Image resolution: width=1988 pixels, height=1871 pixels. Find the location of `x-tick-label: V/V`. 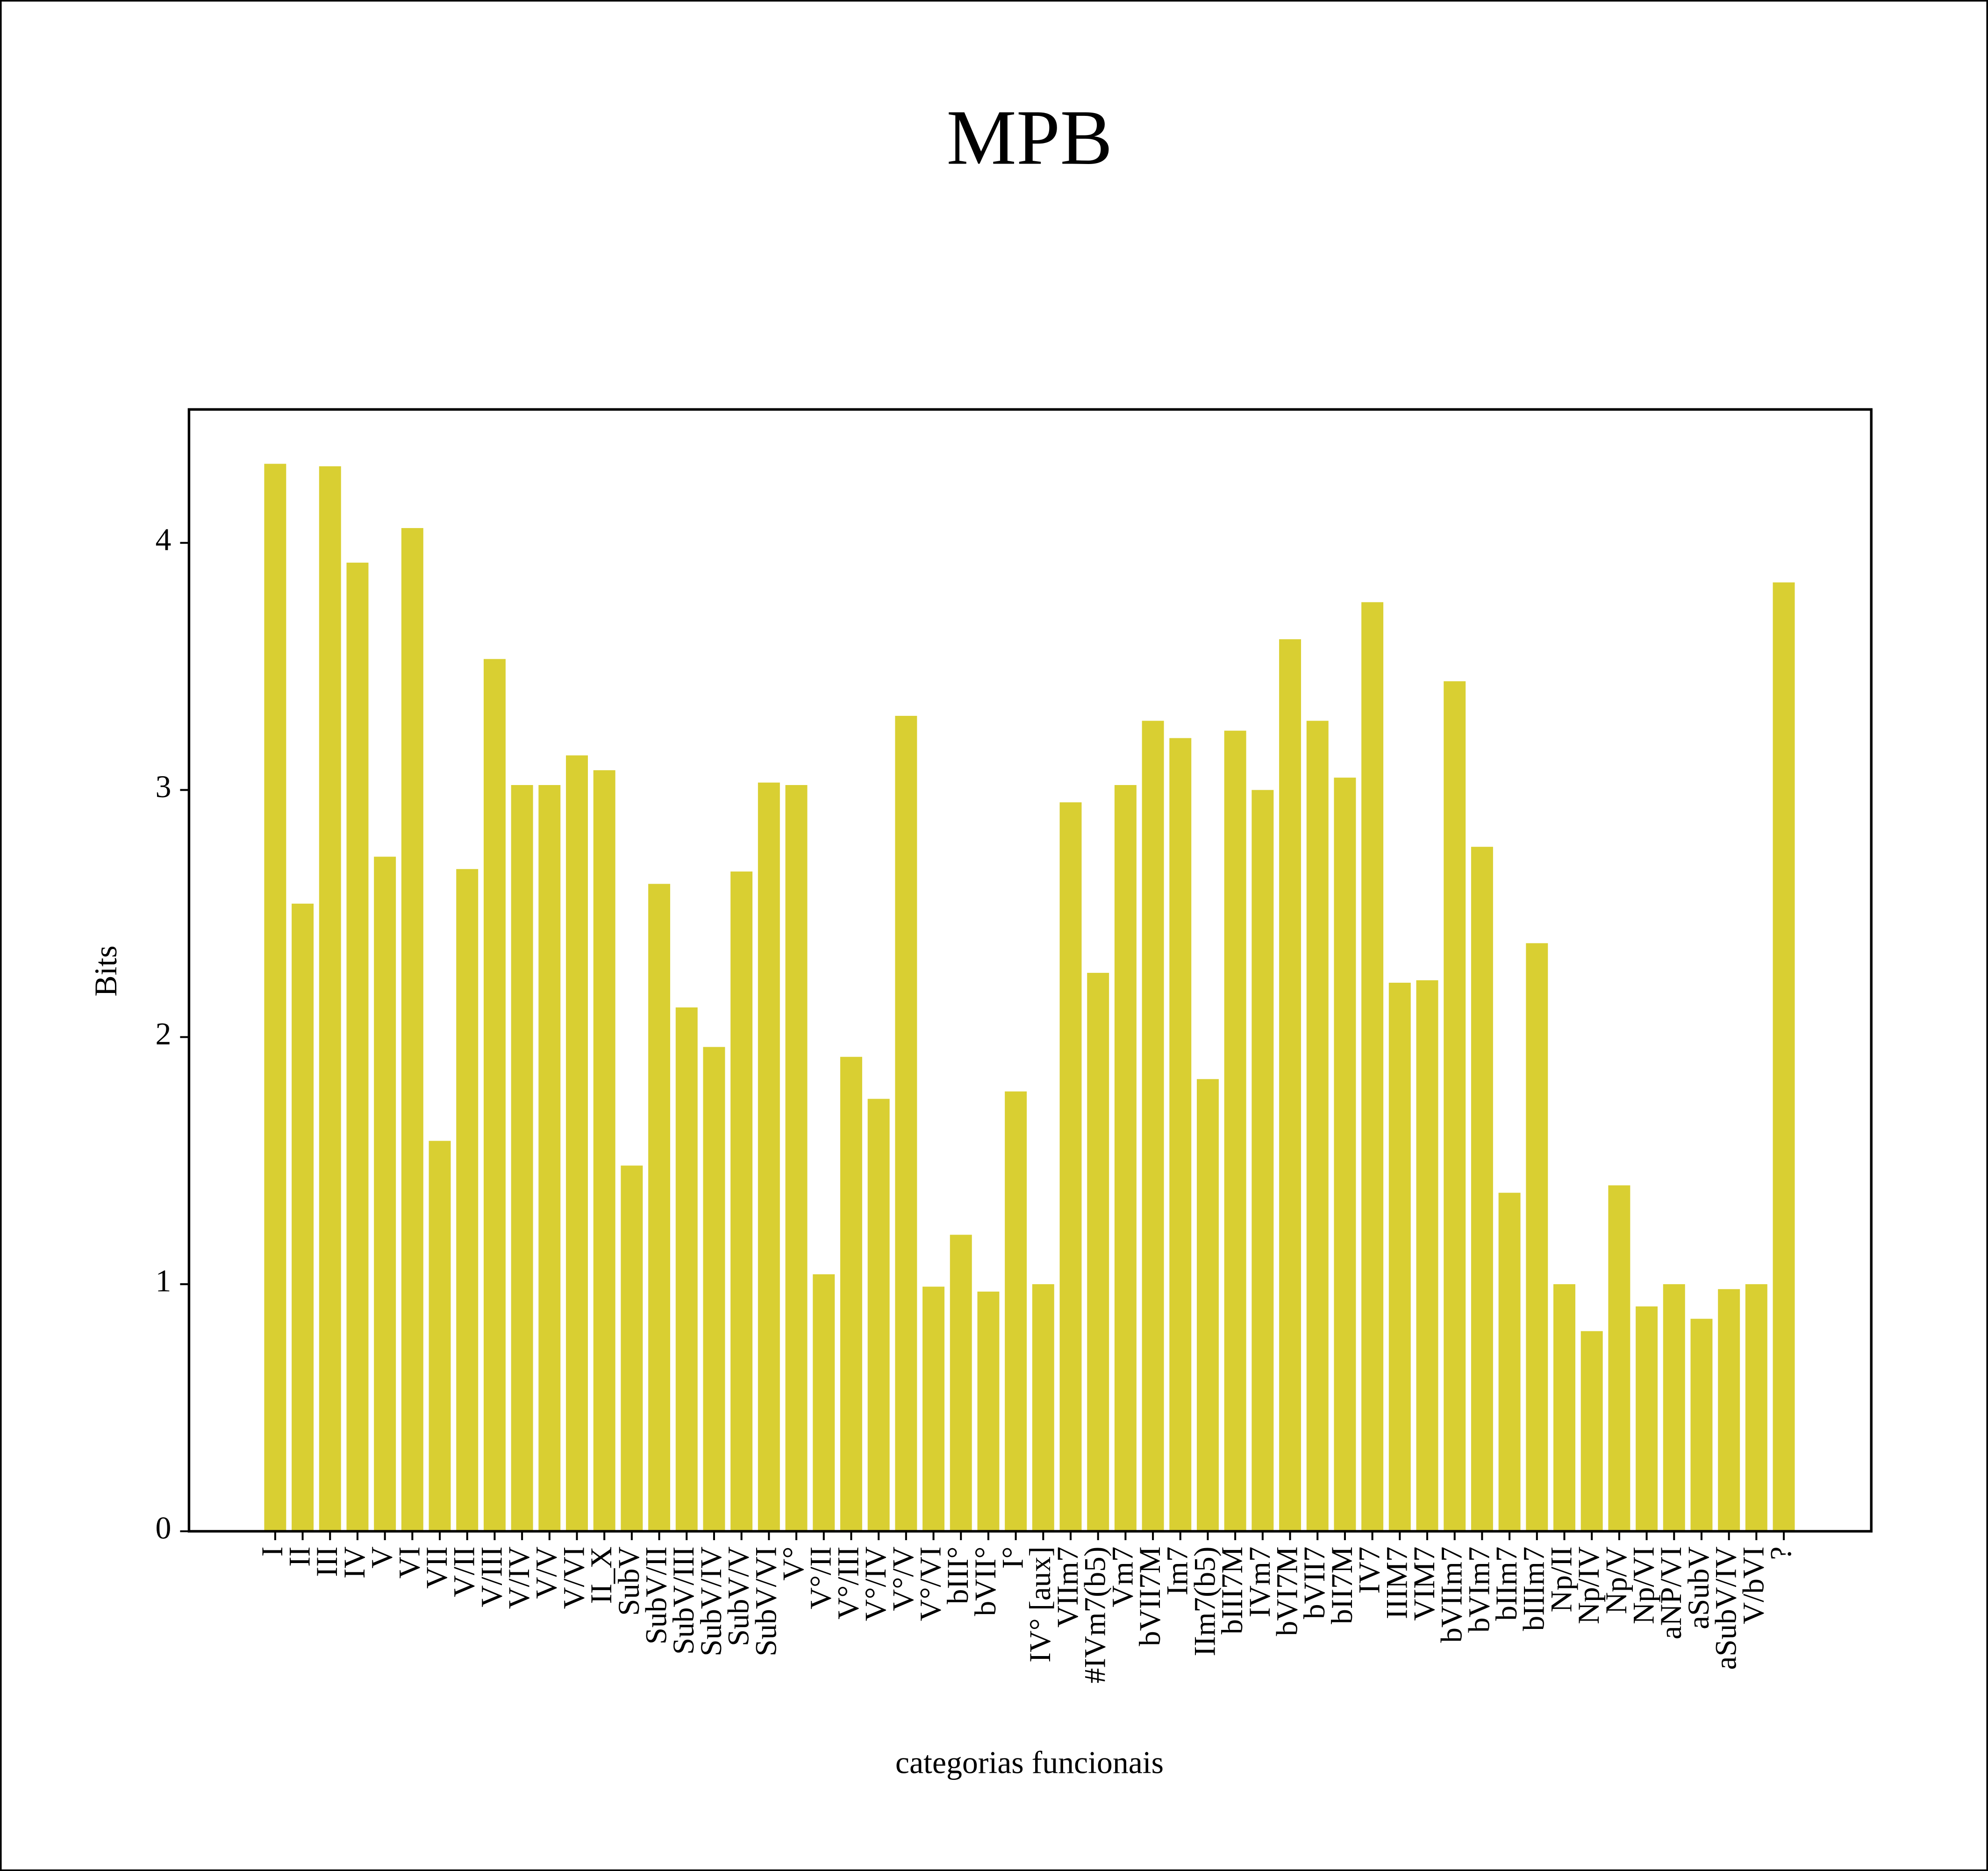

x-tick-label: V/V is located at coordinates (547, 1573).